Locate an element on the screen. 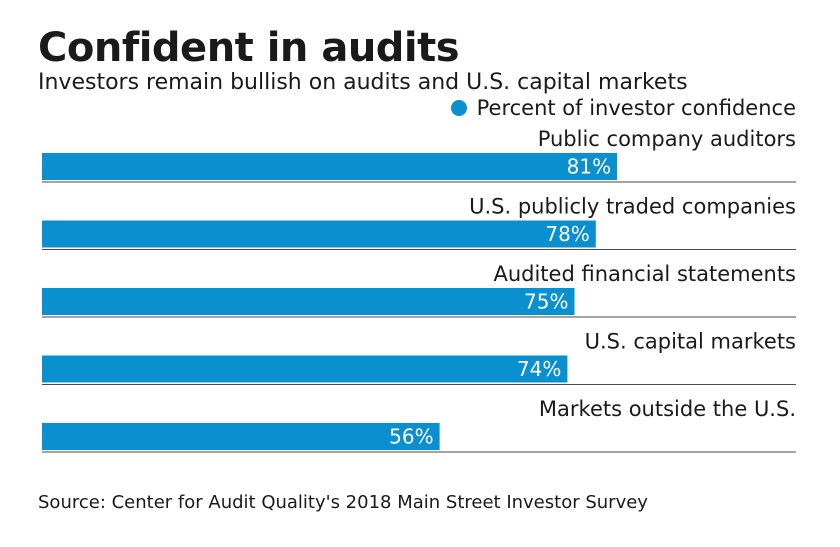 This screenshot has height=547, width=840. bar-value-label: 78% is located at coordinates (567, 234).